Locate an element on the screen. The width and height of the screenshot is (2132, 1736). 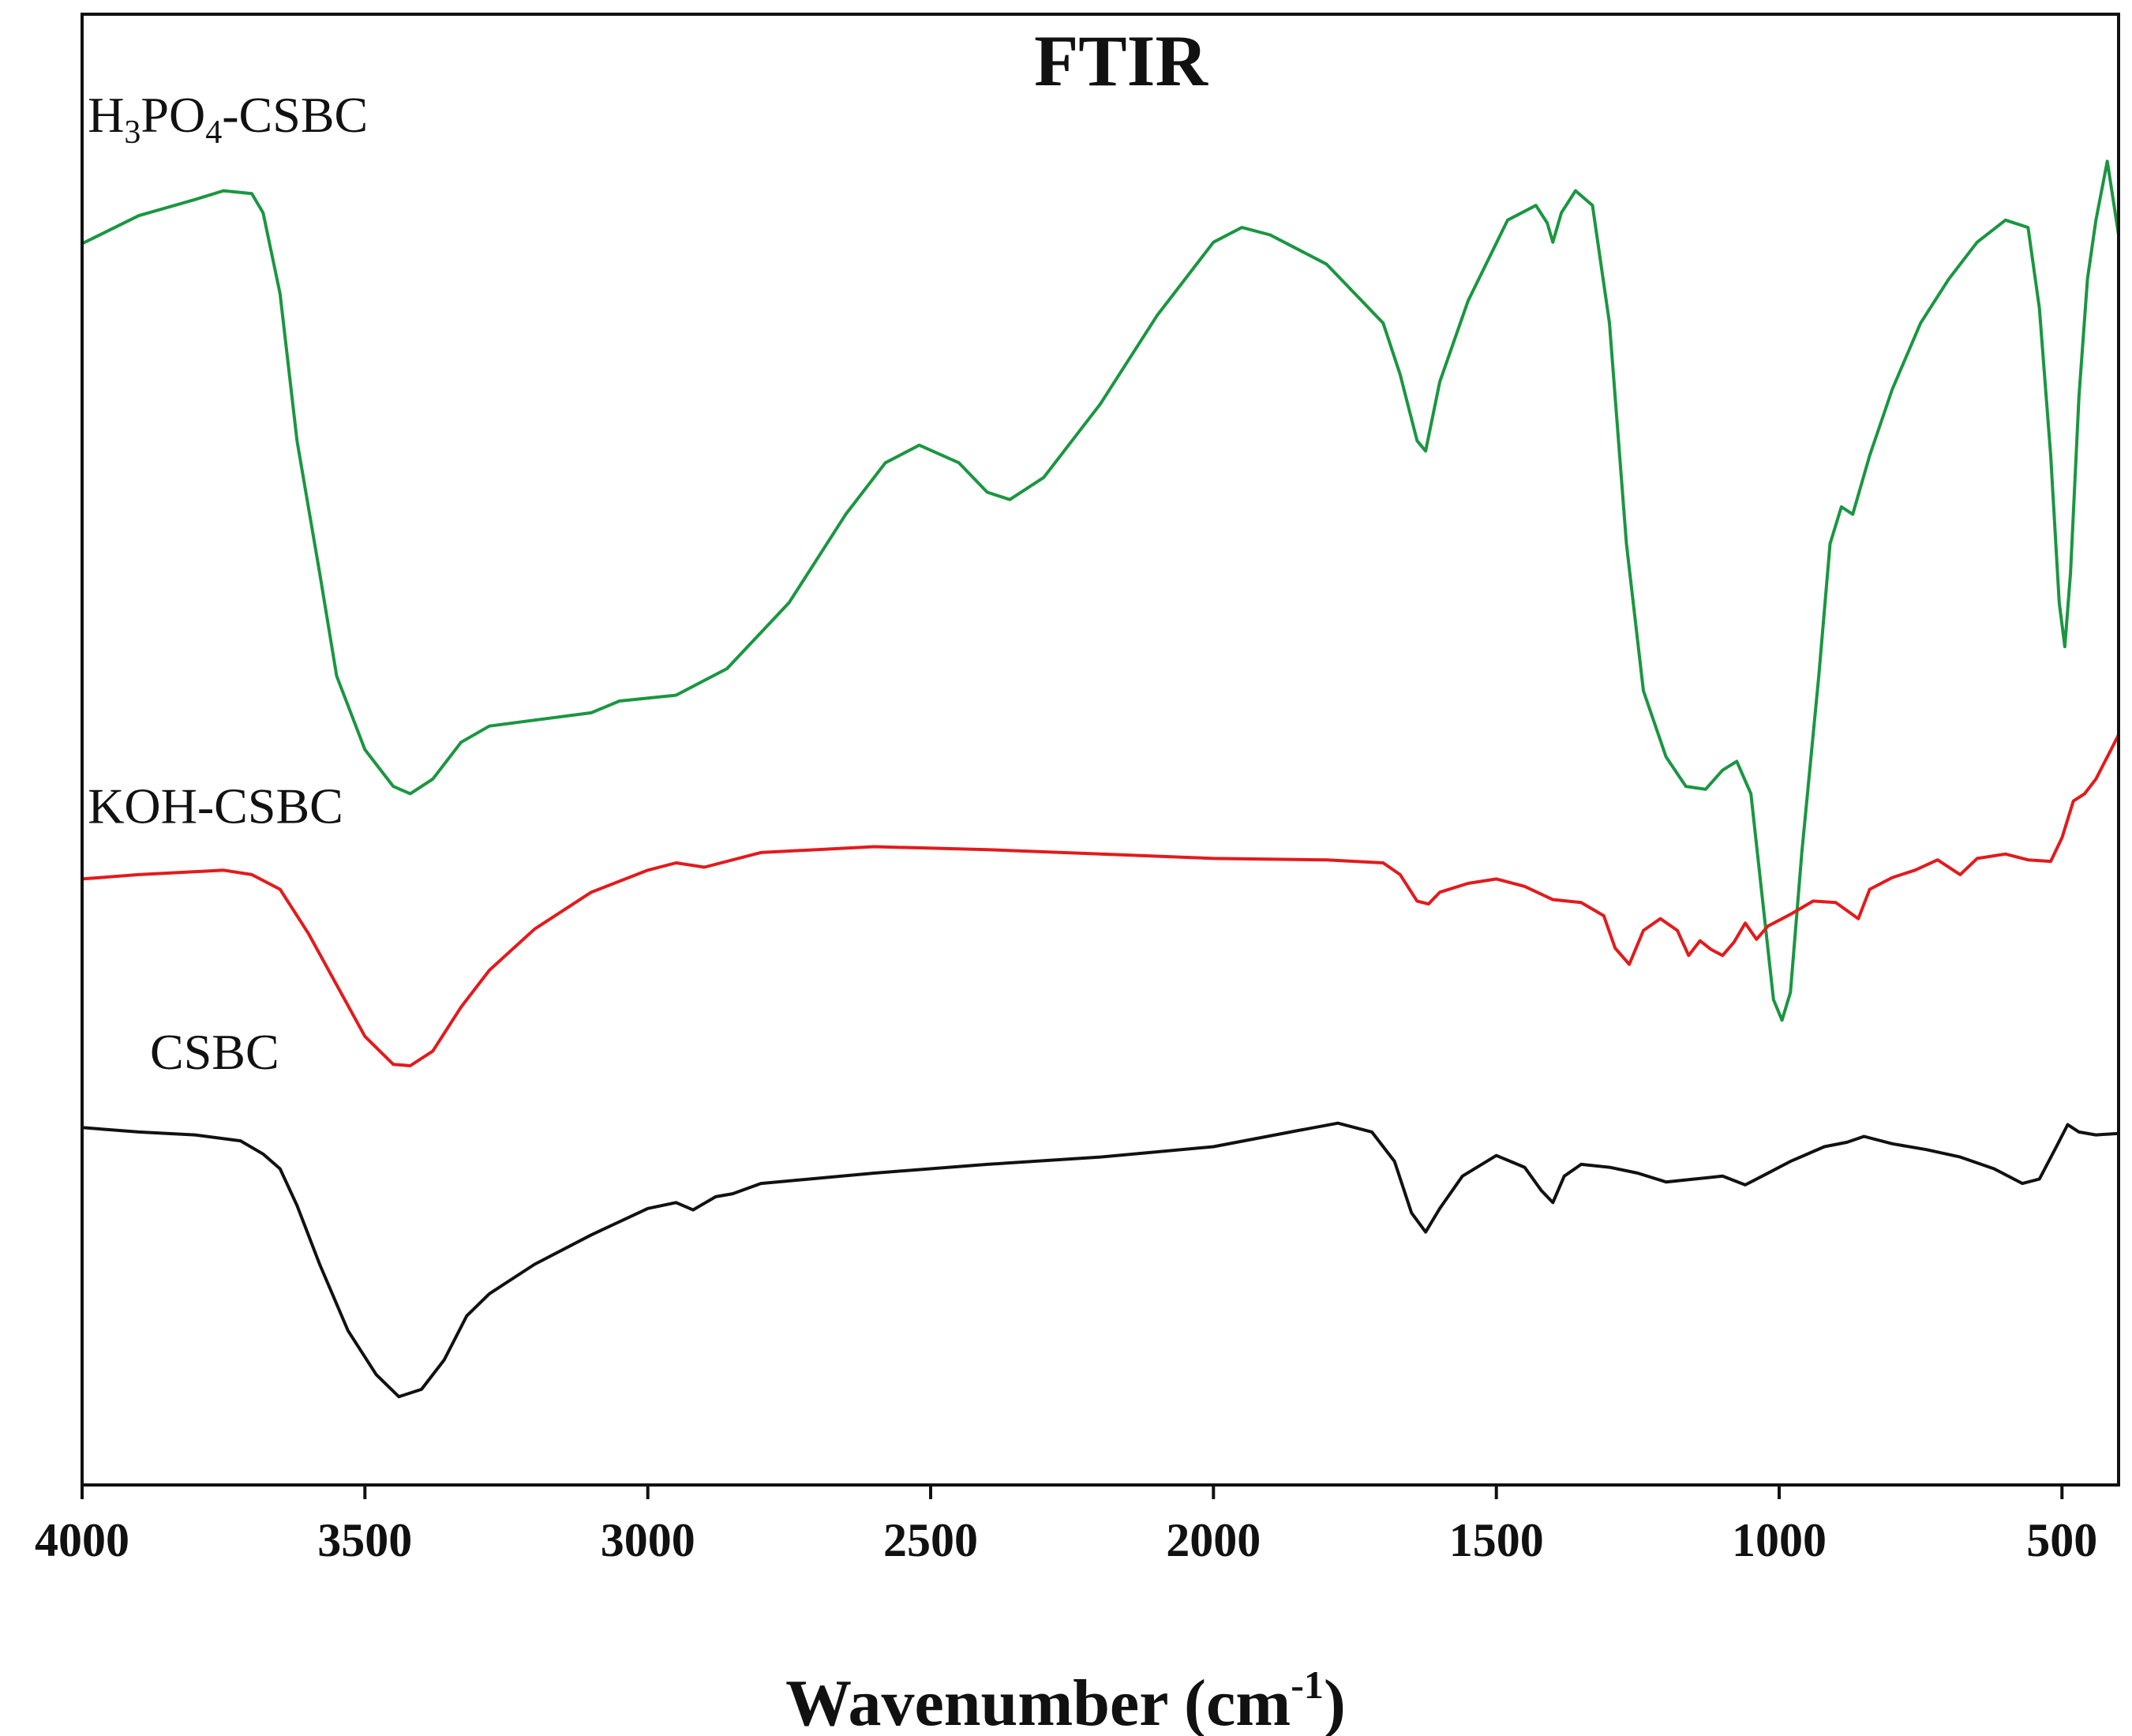
series-label-h3po4-csbc: H3PO4-CSBC is located at coordinates (228, 119).